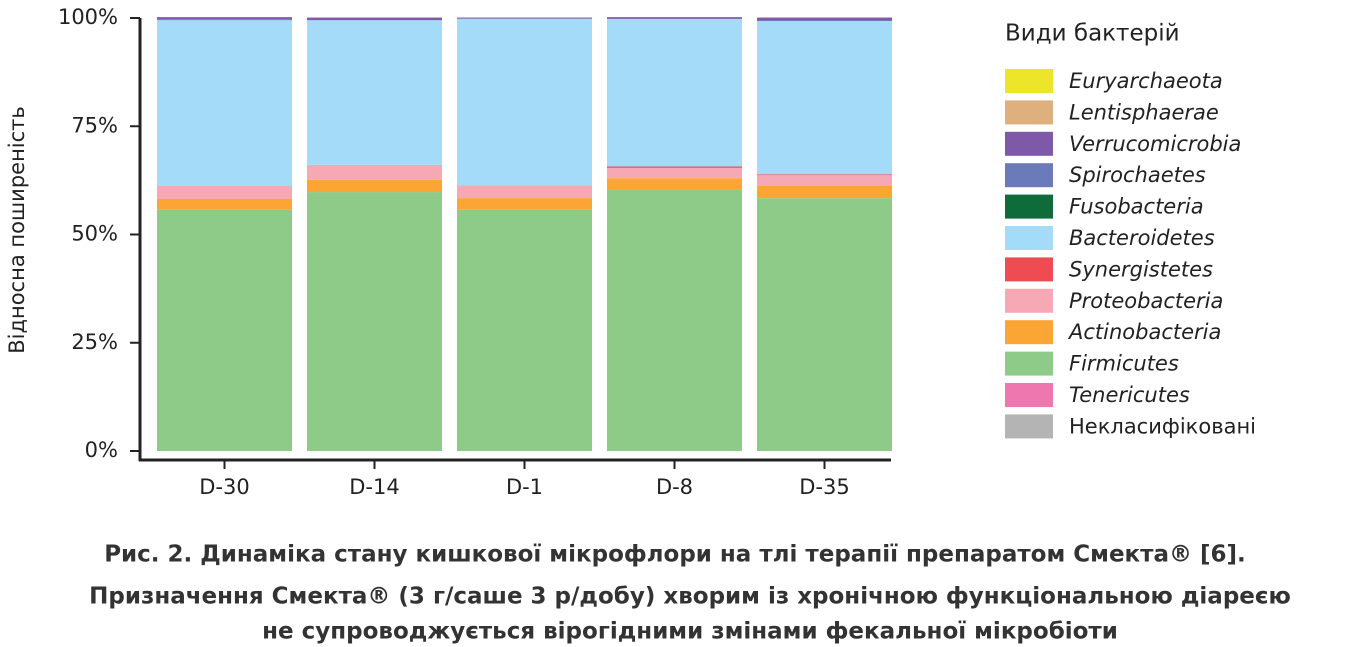 This screenshot has width=1351, height=647. I want to click on y-tick-label: 25%, so click(94, 342).